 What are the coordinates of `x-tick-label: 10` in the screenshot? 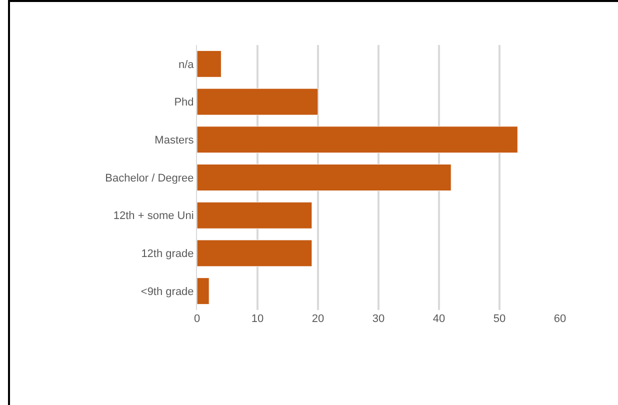 It's located at (257, 319).